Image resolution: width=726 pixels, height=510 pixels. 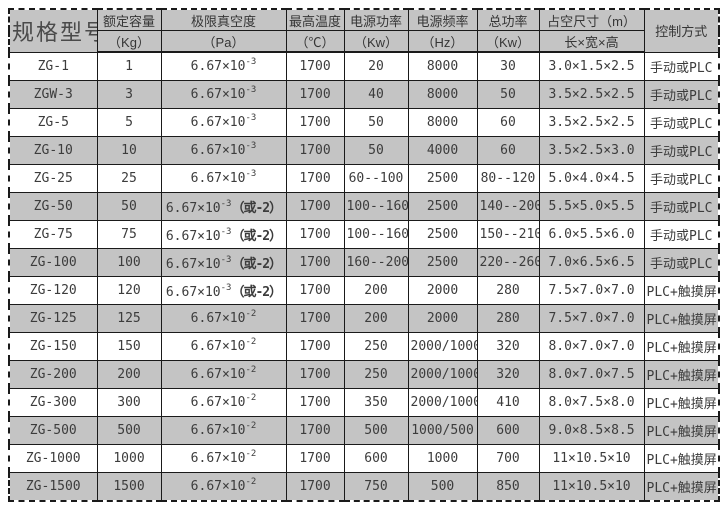 What do you see at coordinates (53, 234) in the screenshot?
I see `cell-model: ZG-75` at bounding box center [53, 234].